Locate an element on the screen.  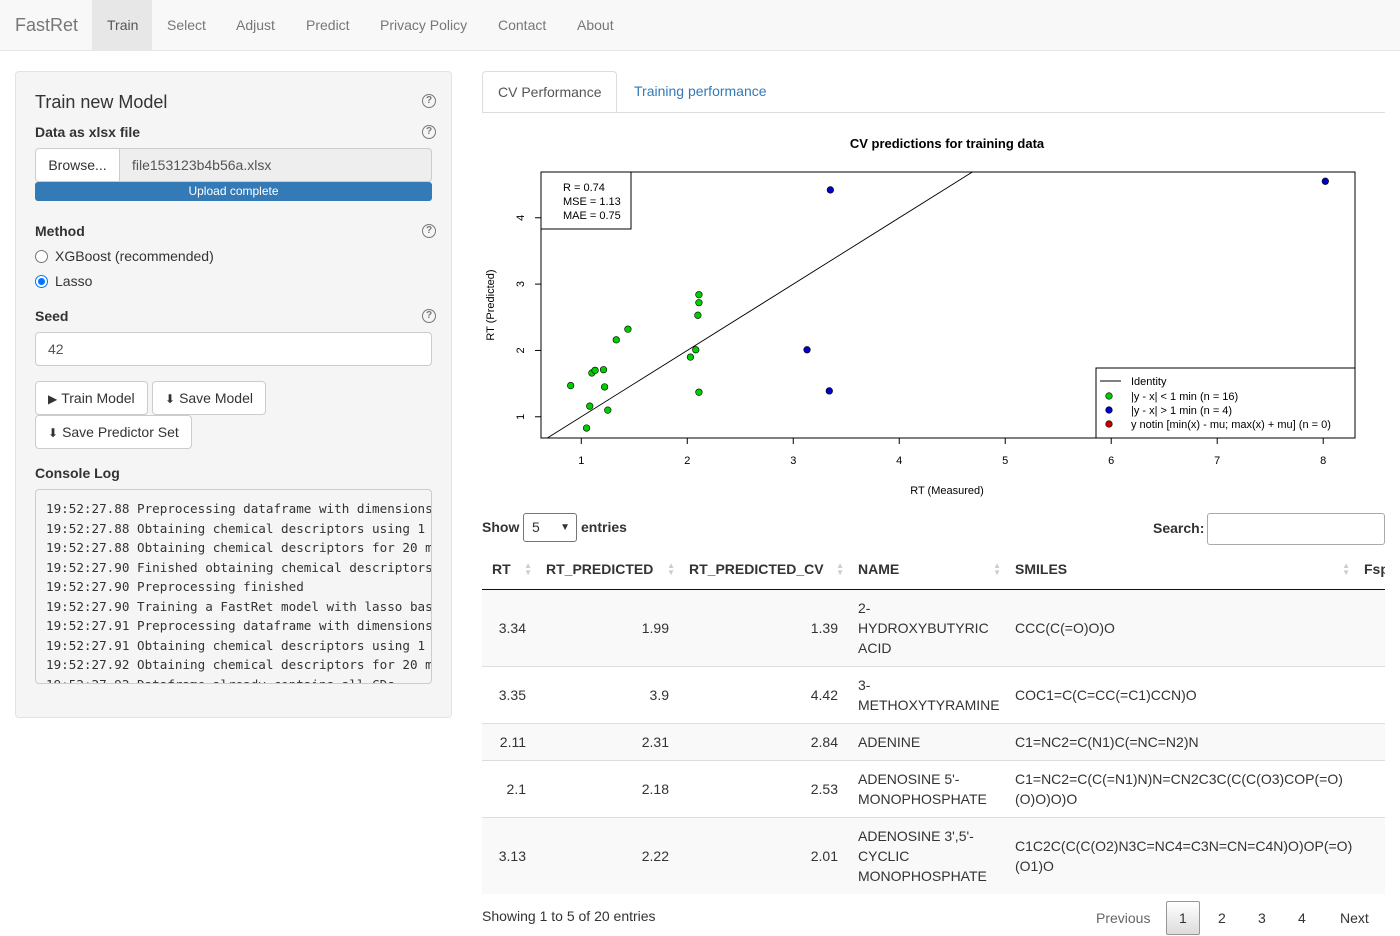
nav-privacy-policy: Privacy Policy is located at coordinates (424, 25).